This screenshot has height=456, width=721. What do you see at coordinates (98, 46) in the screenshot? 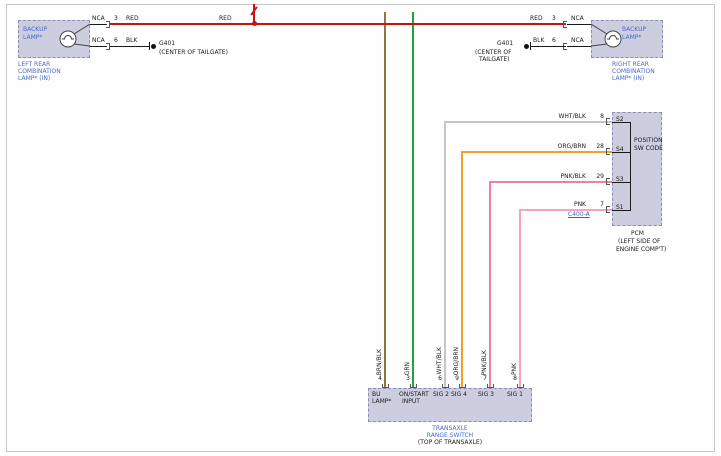
I see `wire-stub` at bounding box center [98, 46].